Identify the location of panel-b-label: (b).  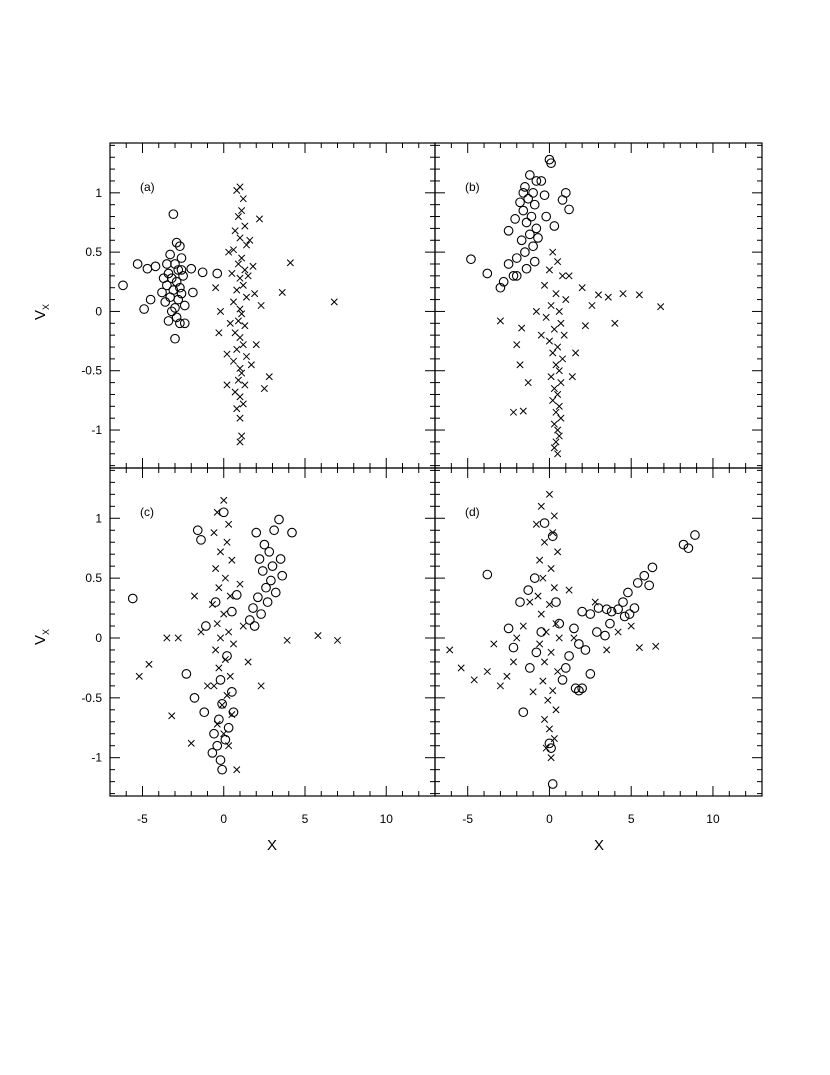
(472, 187).